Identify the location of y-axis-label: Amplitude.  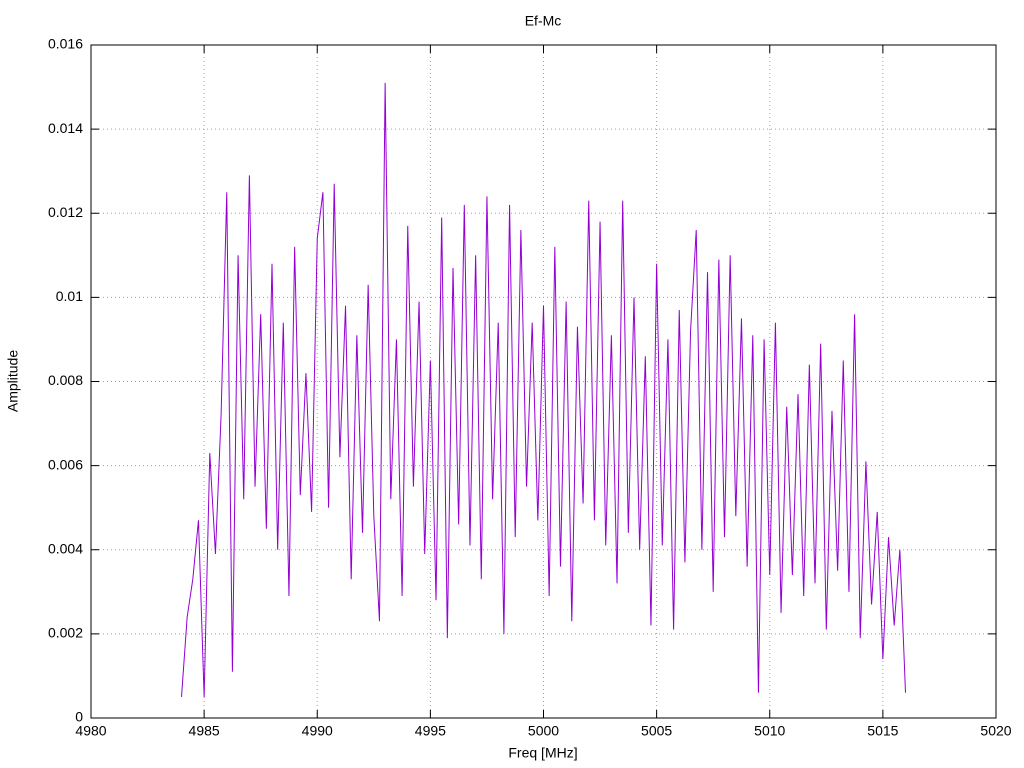
(13, 381).